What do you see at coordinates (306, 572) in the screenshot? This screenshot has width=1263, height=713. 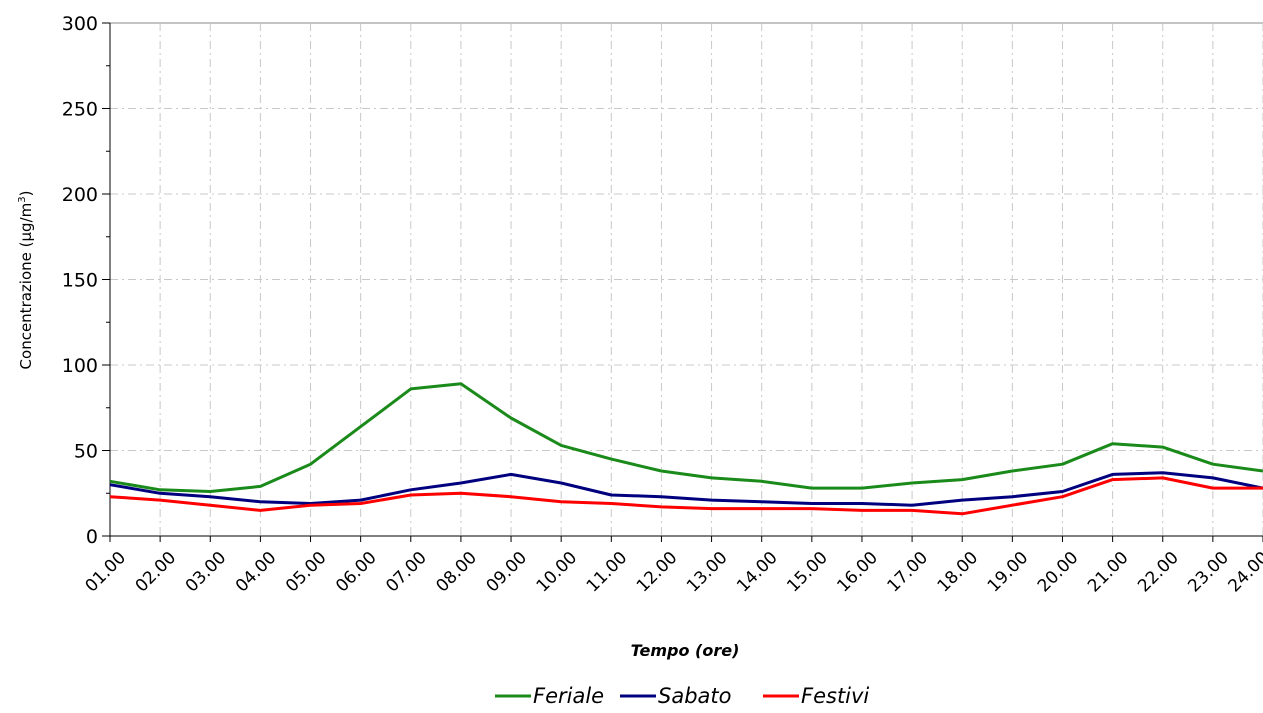 I see `x-tick-label: 05.00` at bounding box center [306, 572].